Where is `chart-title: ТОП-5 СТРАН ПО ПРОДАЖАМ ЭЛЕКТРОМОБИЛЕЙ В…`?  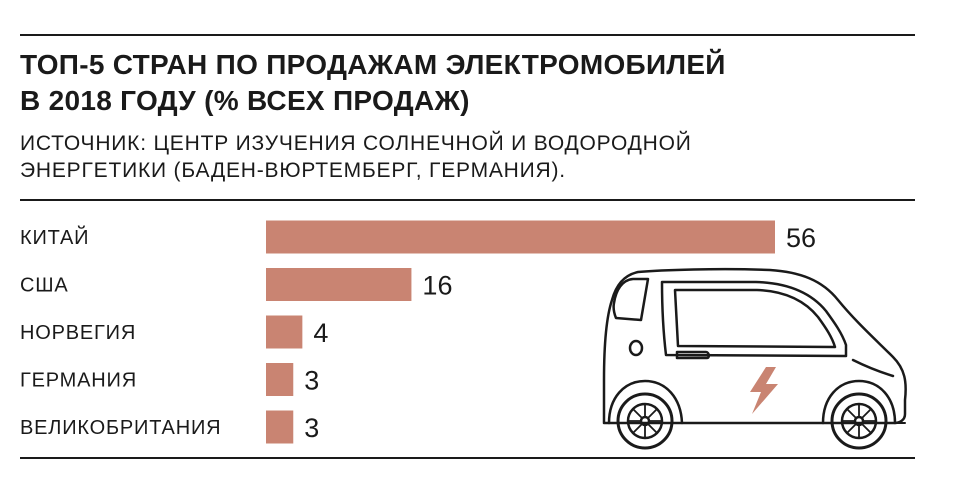
chart-title: ТОП-5 СТРАН ПО ПРОДАЖАМ ЭЛЕКТРОМОБИЛЕЙ В… is located at coordinates (470, 83).